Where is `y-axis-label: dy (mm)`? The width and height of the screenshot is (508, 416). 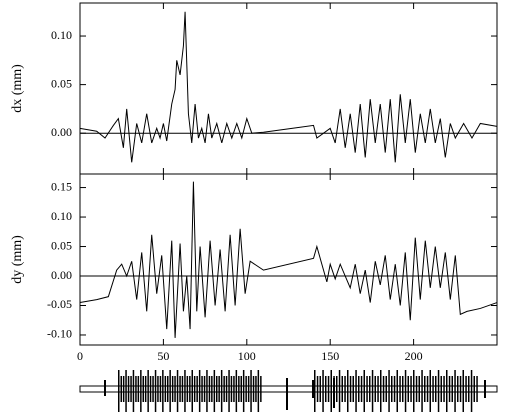
y-axis-label: dy (mm) is located at coordinates (17, 259).